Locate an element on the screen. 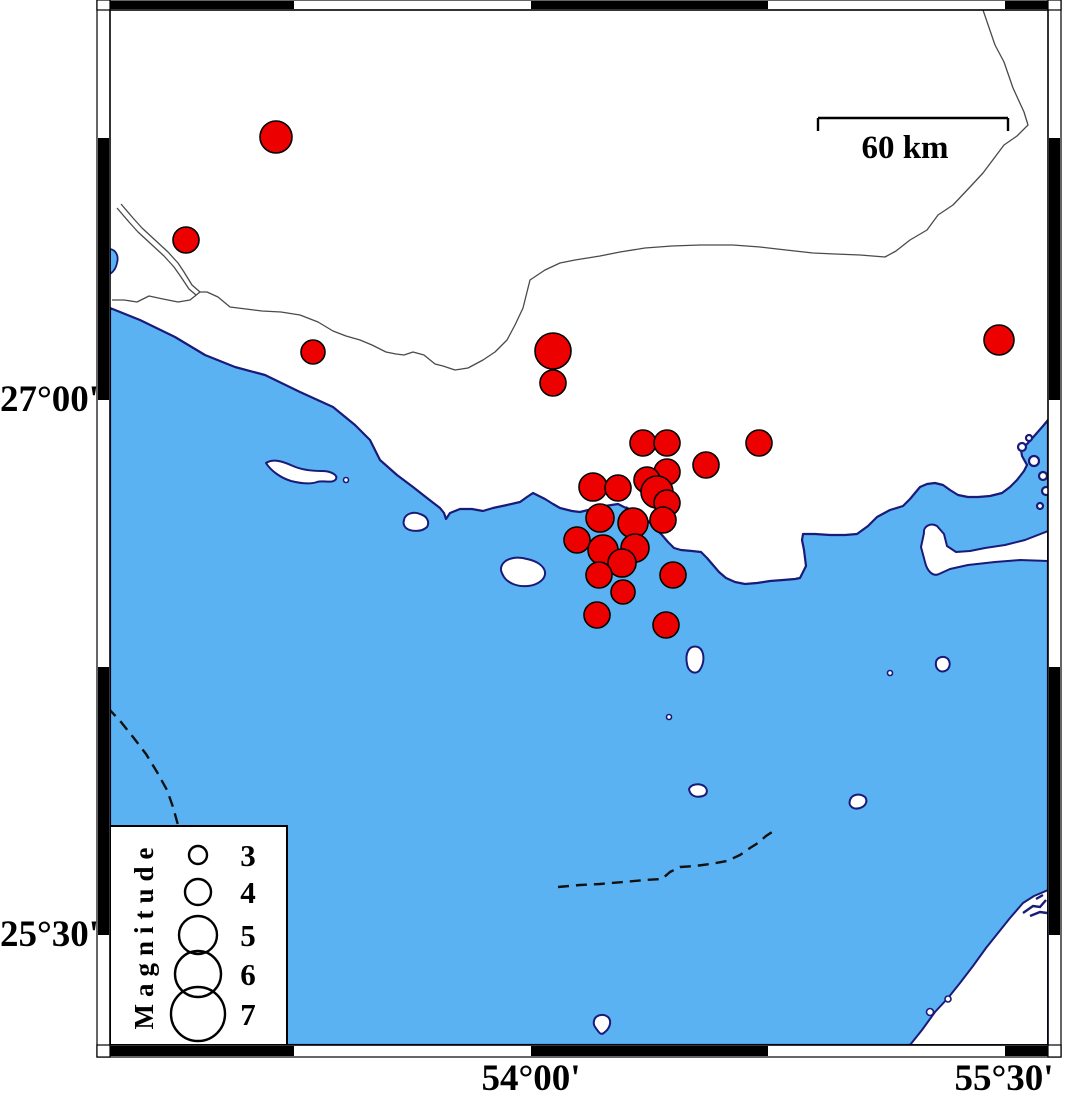  legend-mag-label: 6 is located at coordinates (248, 974).